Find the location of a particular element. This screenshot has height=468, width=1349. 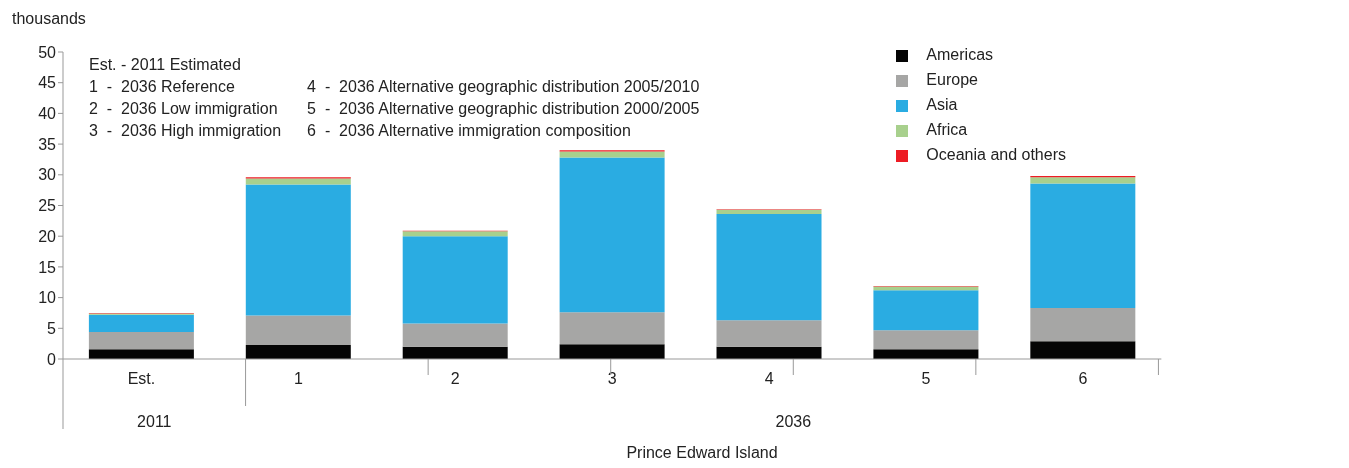

y-tick-label: 30 is located at coordinates (47, 175).